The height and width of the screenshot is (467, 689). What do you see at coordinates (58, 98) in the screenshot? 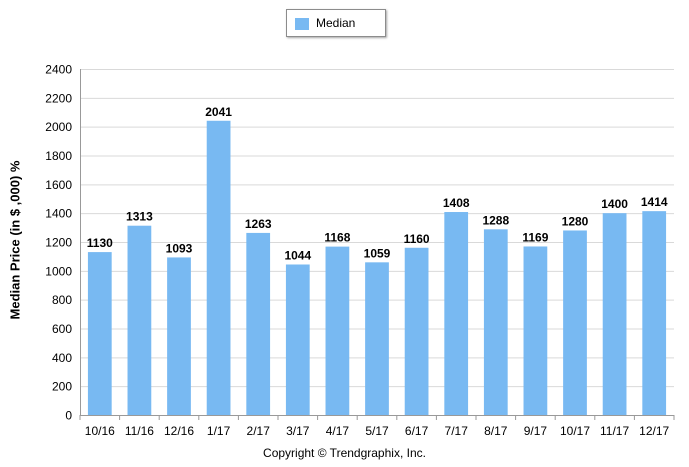
I see `y-tick-label: 2200` at bounding box center [58, 98].